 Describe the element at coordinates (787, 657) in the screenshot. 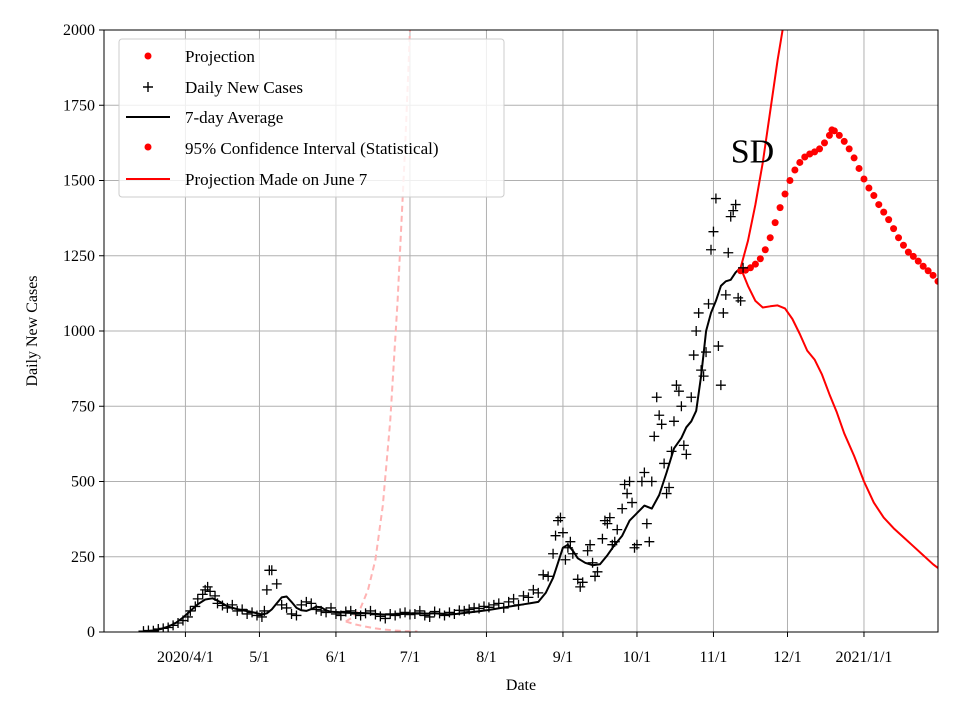

I see `x-tick-label: 12/1` at that location.